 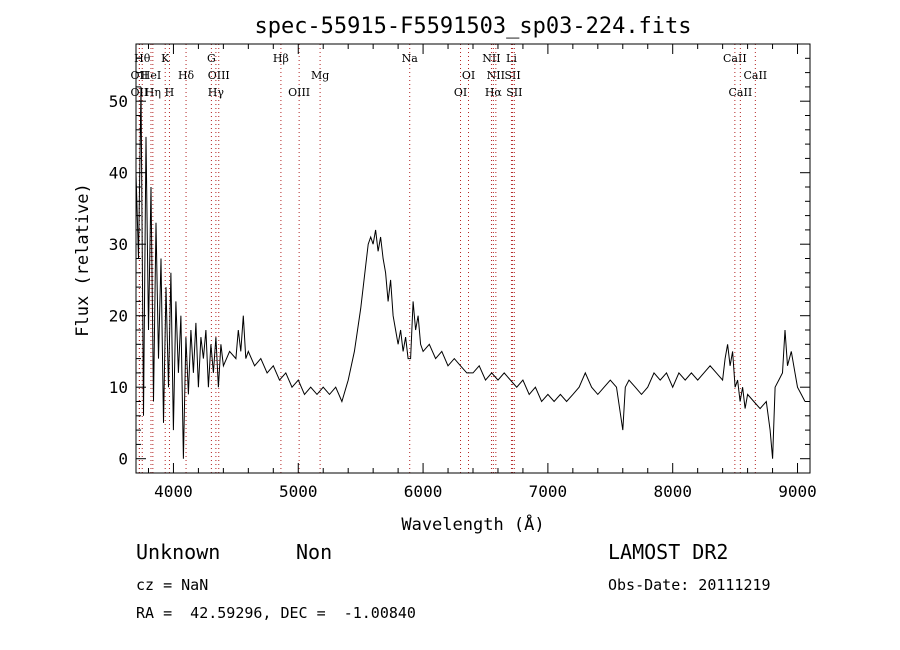 I want to click on observation-date: Obs-Date: 20111219, so click(x=689, y=585).